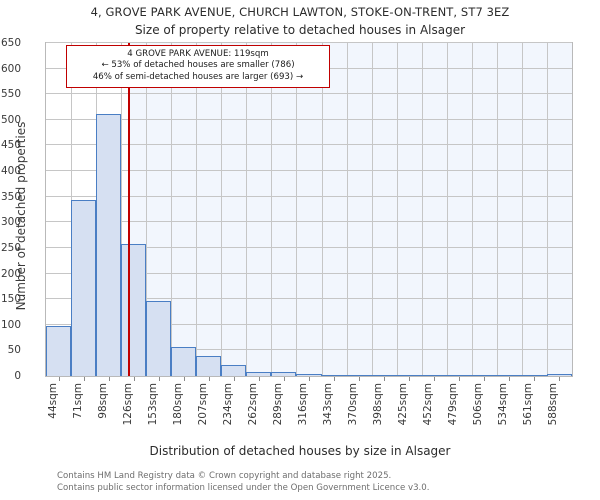  What do you see at coordinates (303, 404) in the screenshot?
I see `x-axis-tick-label: 316sqm` at bounding box center [303, 404].